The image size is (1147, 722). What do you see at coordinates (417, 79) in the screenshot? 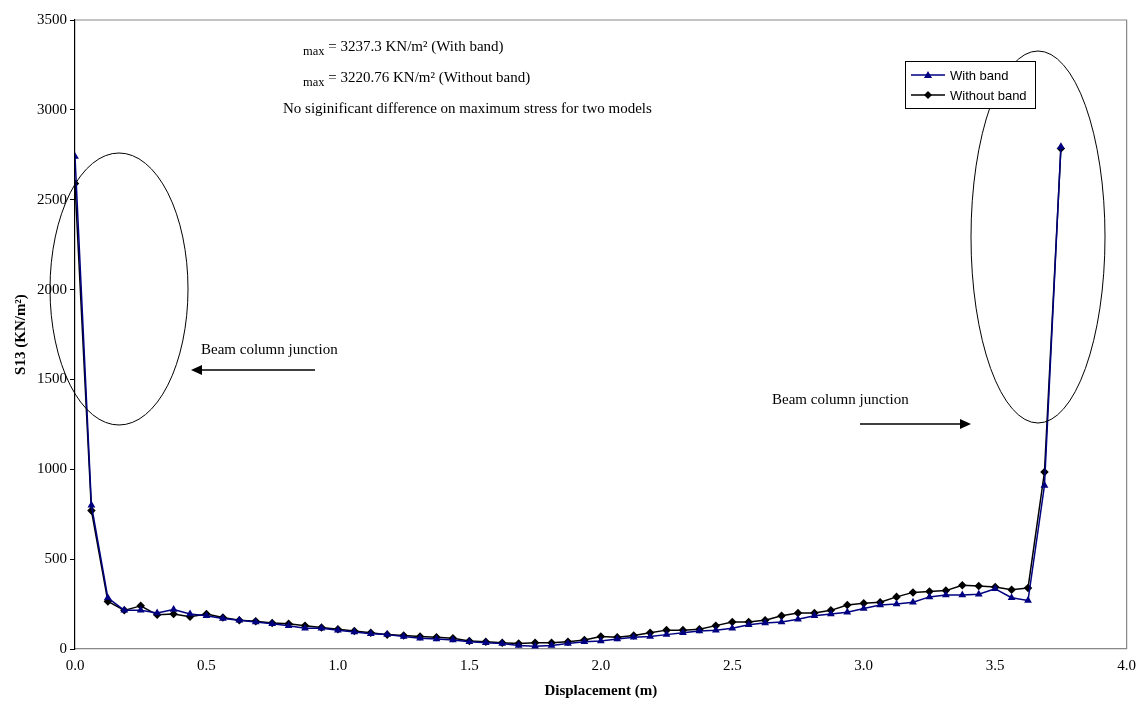
I see `annotation: $_{max}$ = 3220.76 KN/m² (Without band)` at bounding box center [417, 79].